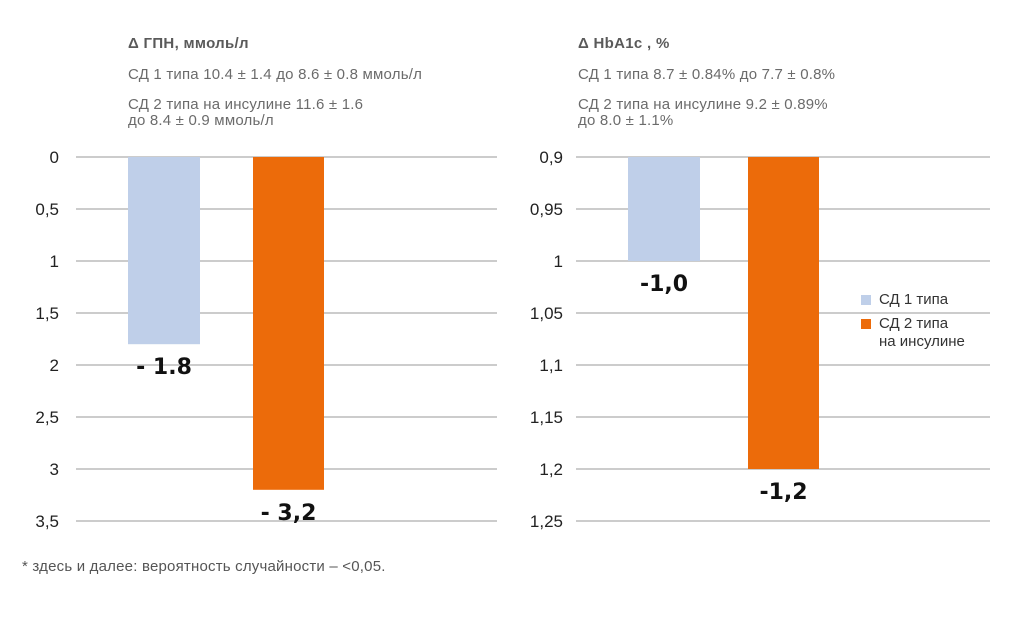 This screenshot has width=1024, height=622. What do you see at coordinates (707, 74) in the screenshot?
I see `chart-subtitle-line: СД 1 типа 8.7 ± 0.84% до 7.7 ± 0.8%` at bounding box center [707, 74].